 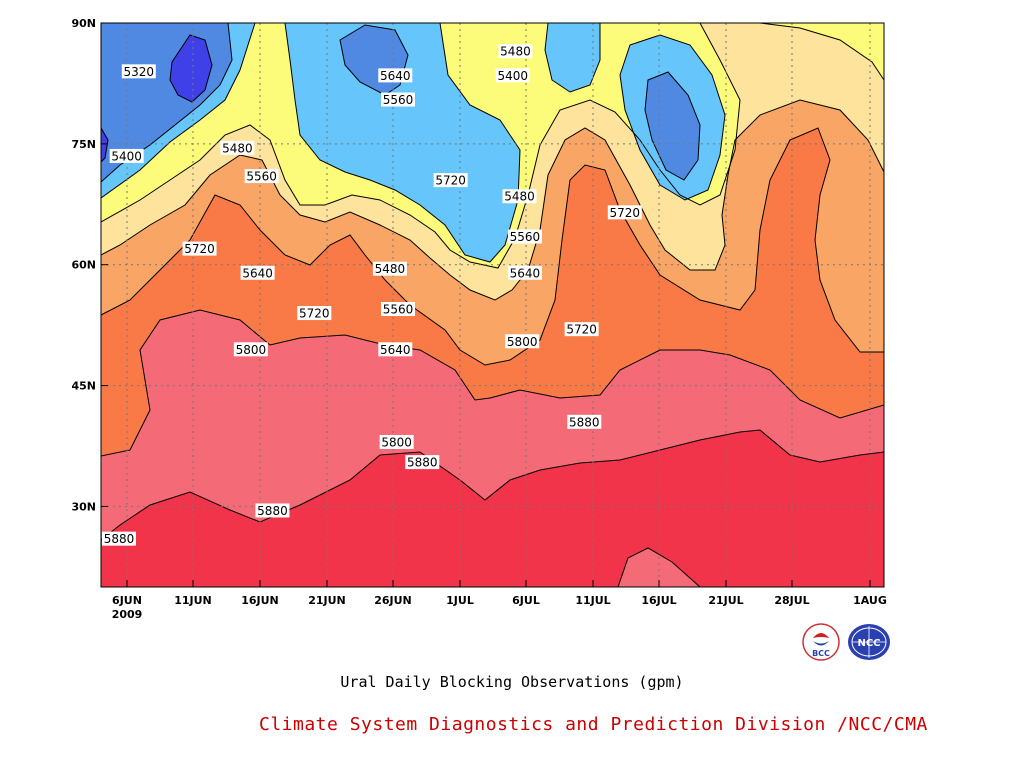 I want to click on x-tick-label: 21JUN, so click(x=327, y=600).